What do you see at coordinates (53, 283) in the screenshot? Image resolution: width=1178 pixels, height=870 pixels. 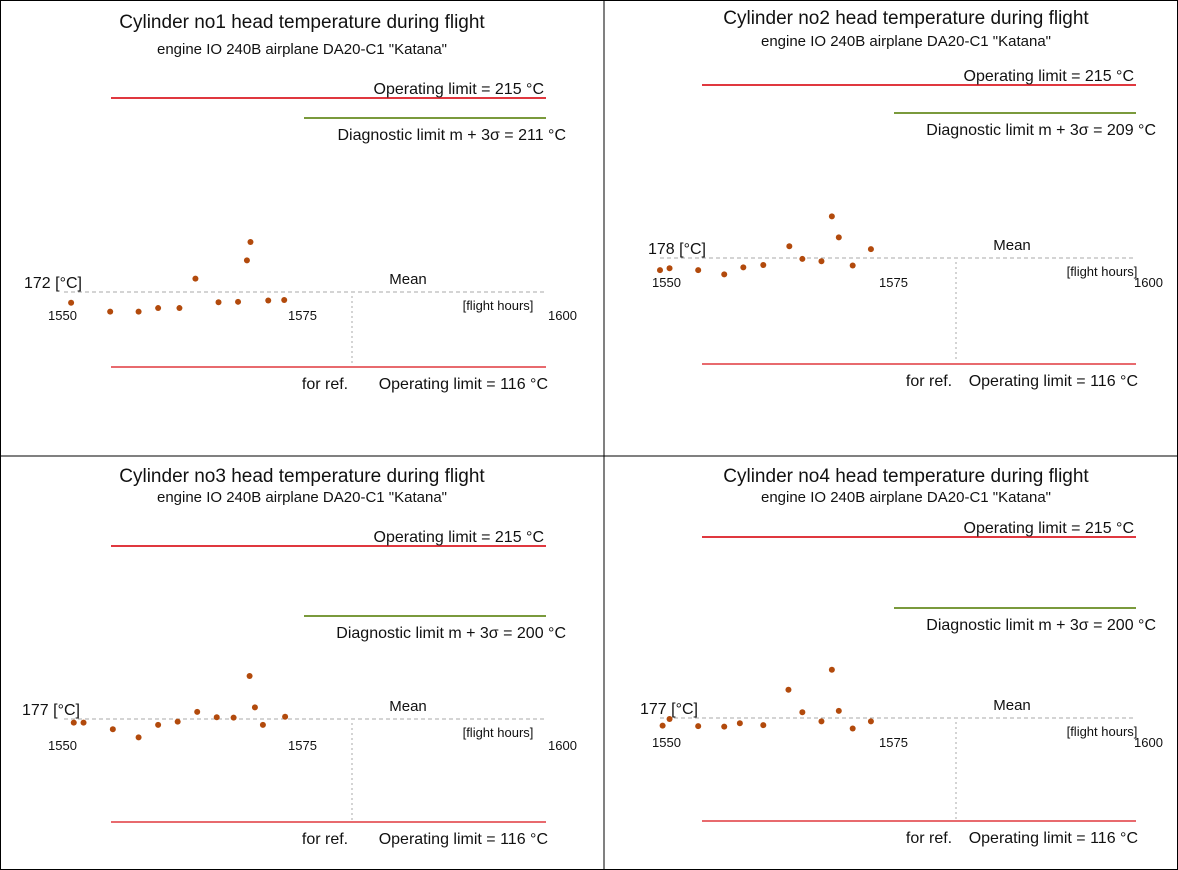 I see `mean-value-label: 172 [°C]` at bounding box center [53, 283].